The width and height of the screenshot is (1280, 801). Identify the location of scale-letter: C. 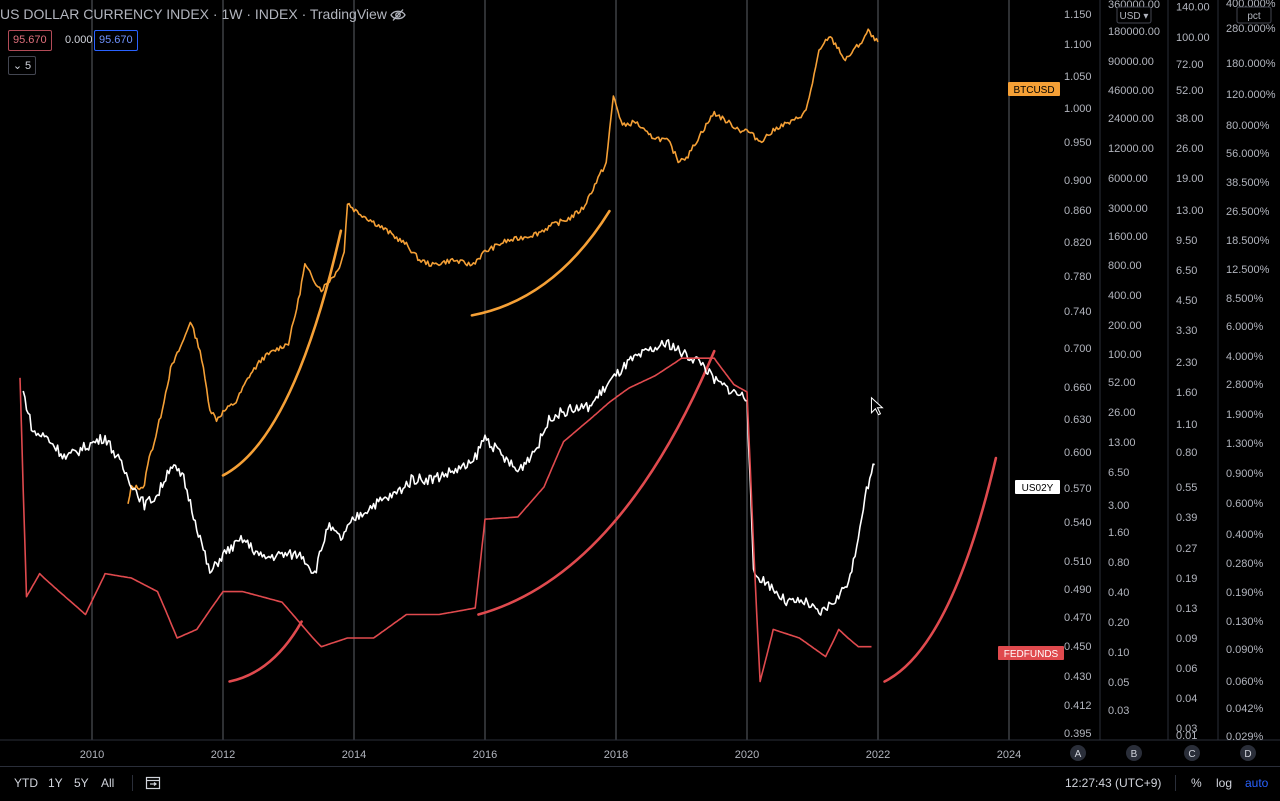
(1191, 754).